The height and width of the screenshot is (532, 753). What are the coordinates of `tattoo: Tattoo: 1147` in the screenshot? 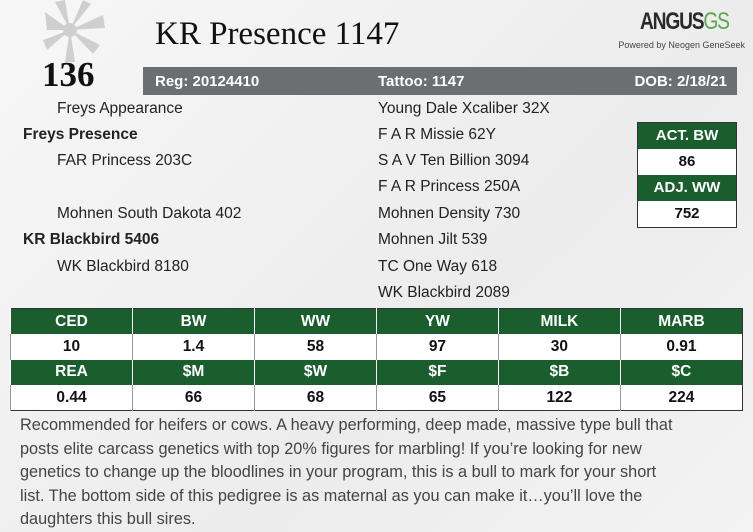 It's located at (421, 81).